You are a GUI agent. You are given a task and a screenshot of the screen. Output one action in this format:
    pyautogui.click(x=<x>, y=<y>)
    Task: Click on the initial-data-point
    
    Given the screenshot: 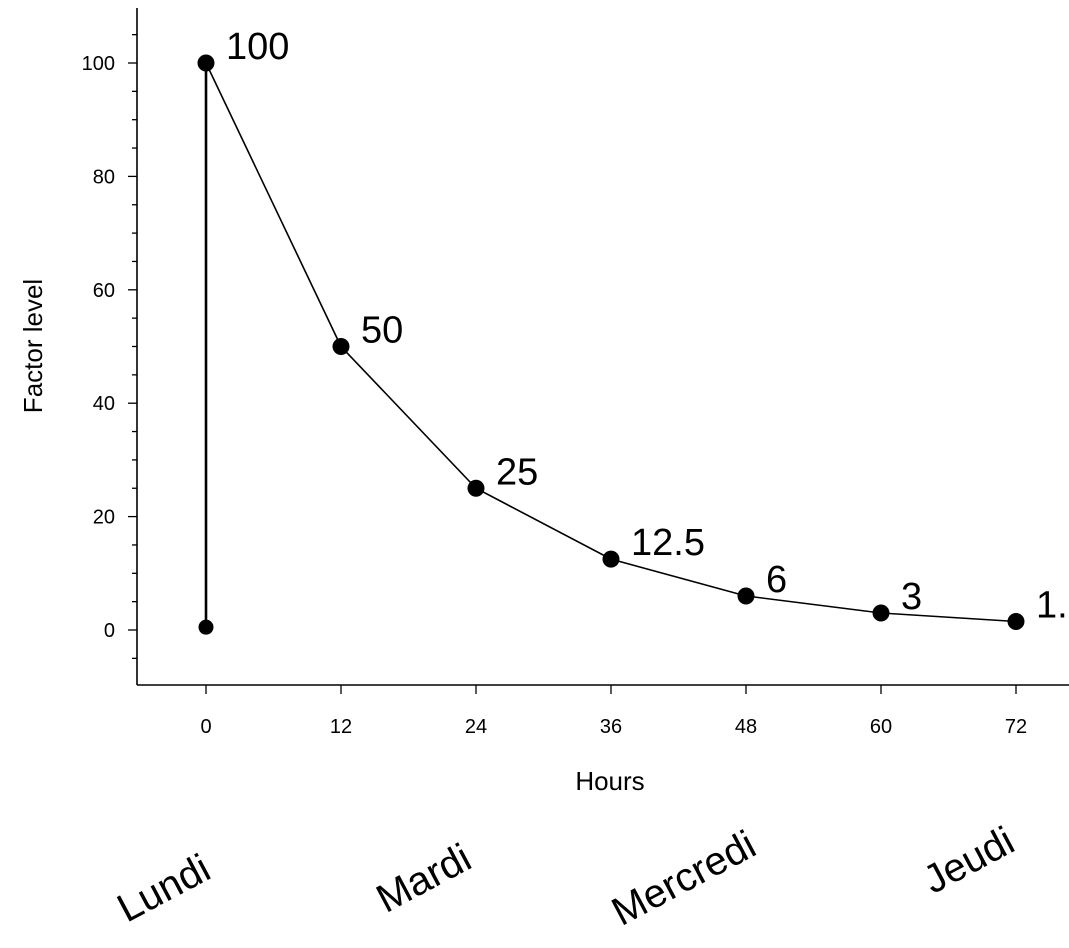 What is the action you would take?
    pyautogui.click(x=206, y=627)
    